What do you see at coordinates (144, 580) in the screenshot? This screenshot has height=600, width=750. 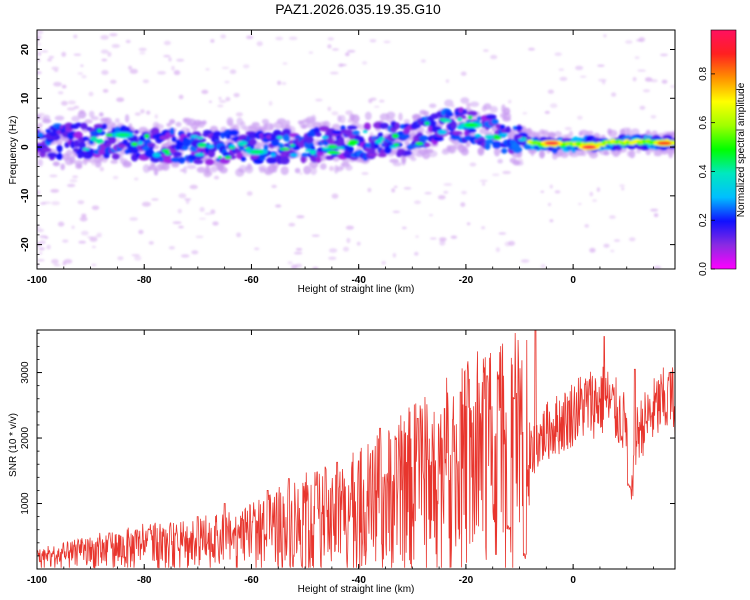 I see `snr-x-tick-label: -80` at bounding box center [144, 580].